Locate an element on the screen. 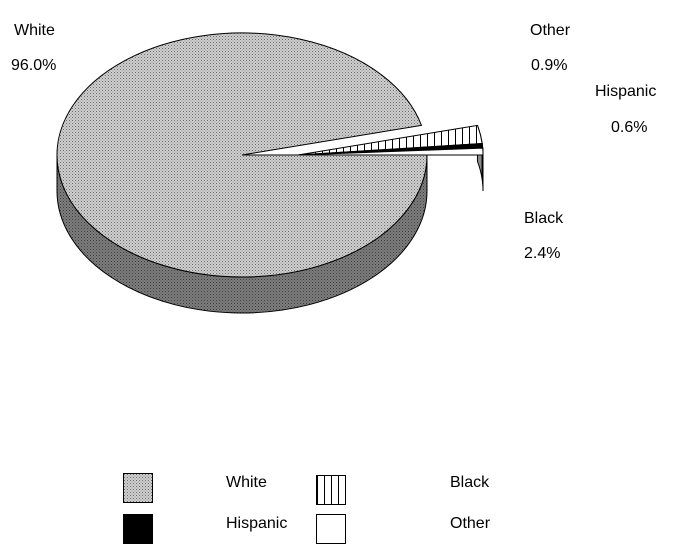  slice-other is located at coordinates (390, 151).